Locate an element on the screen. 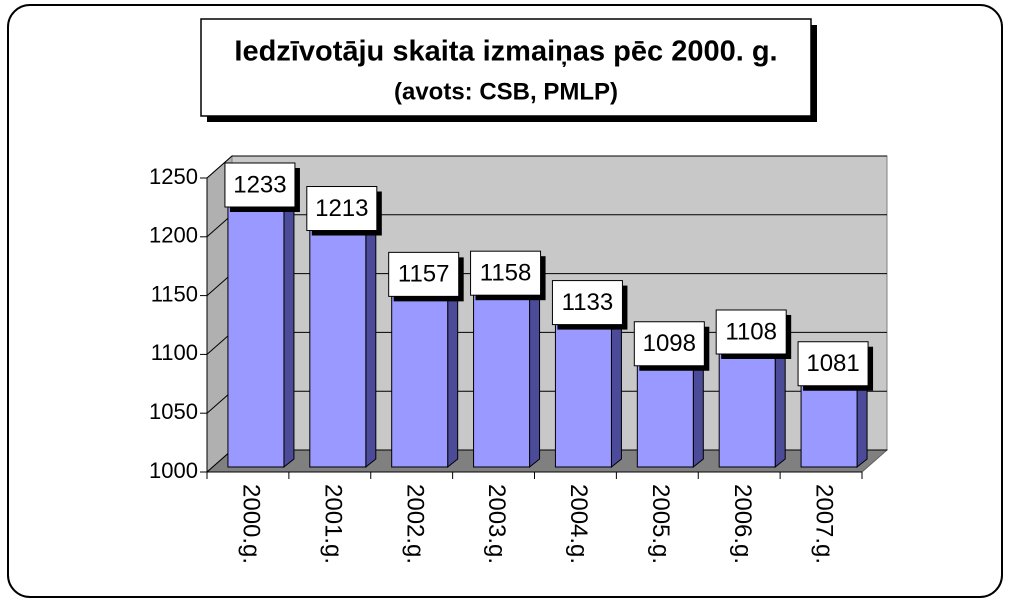 The width and height of the screenshot is (1010, 611). x-tick-label: 2004.g. is located at coordinates (578, 524).